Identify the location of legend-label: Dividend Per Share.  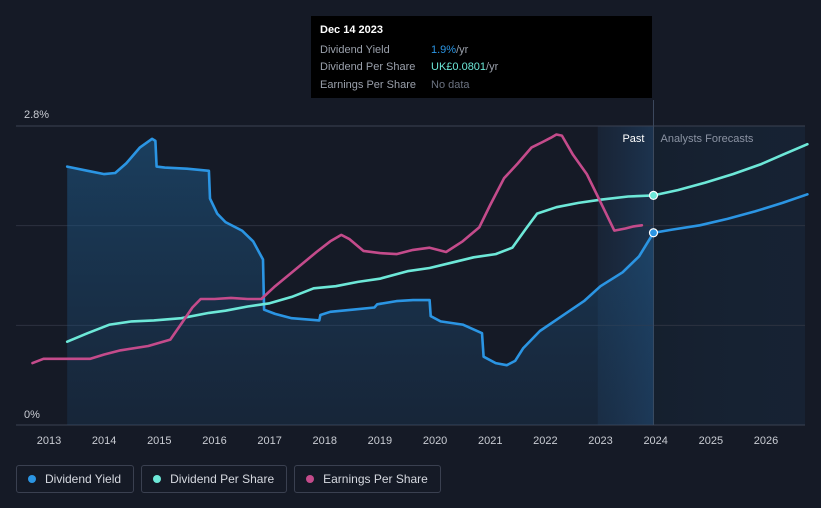
(222, 479).